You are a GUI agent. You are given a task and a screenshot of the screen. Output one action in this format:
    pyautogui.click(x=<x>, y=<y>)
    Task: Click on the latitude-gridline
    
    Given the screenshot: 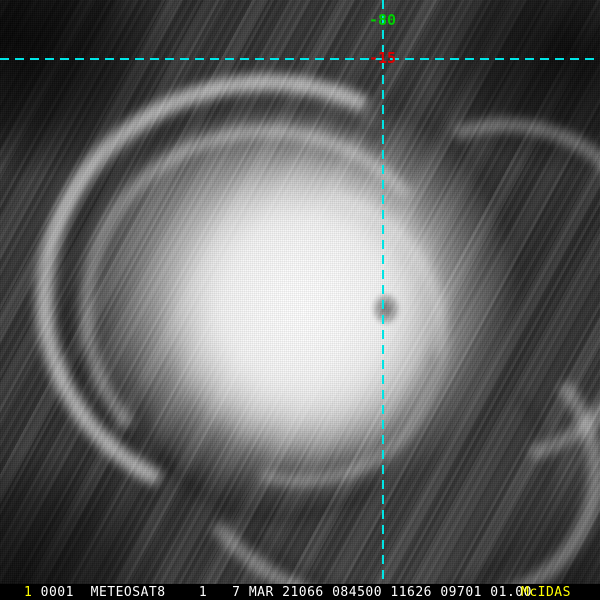 What is the action you would take?
    pyautogui.click(x=300, y=59)
    